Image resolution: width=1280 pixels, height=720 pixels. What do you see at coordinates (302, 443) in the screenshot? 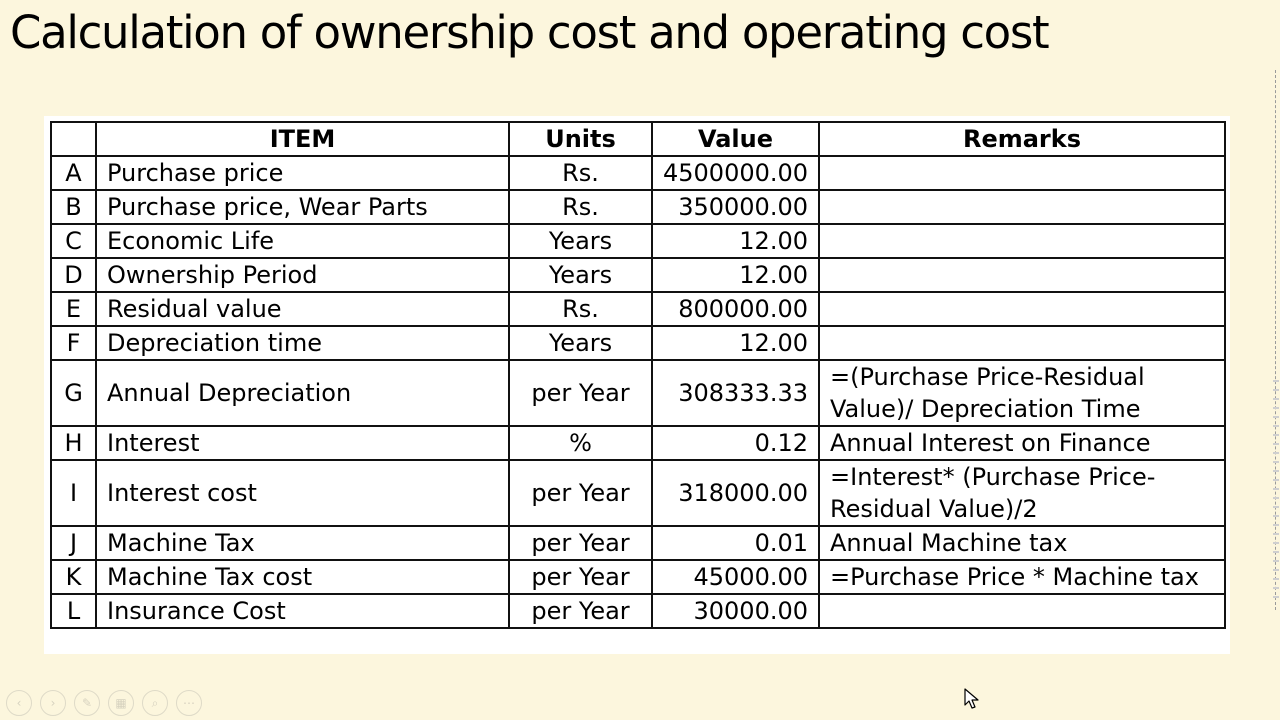
I see `row-item: Interest` at bounding box center [302, 443].